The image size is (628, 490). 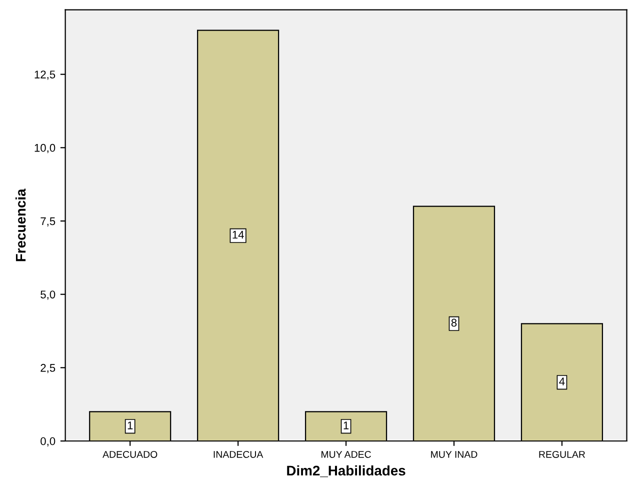 What do you see at coordinates (238, 234) in the screenshot?
I see `data-label: 14` at bounding box center [238, 234].